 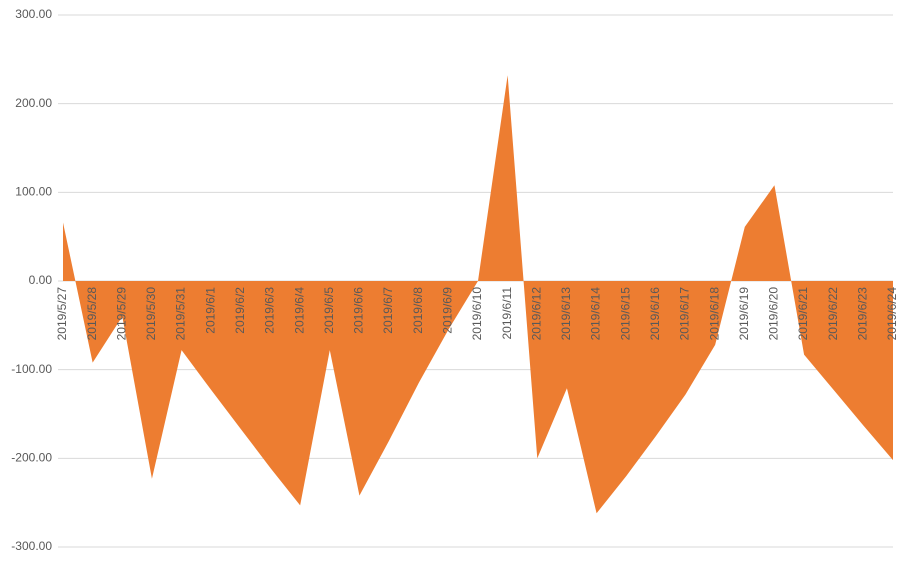 I want to click on x-tick-label: 2019/6/3, so click(x=270, y=310).